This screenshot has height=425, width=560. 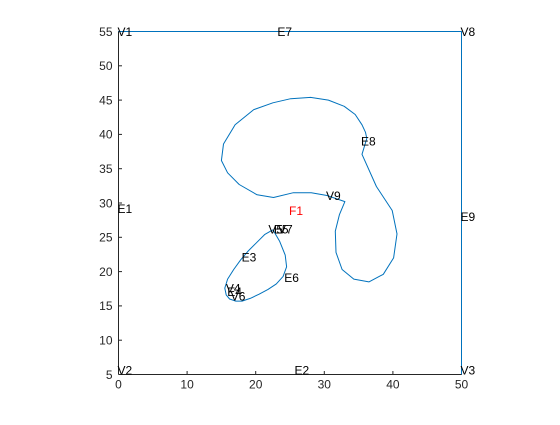 I want to click on annotation-label-v7: V7, so click(x=285, y=229).